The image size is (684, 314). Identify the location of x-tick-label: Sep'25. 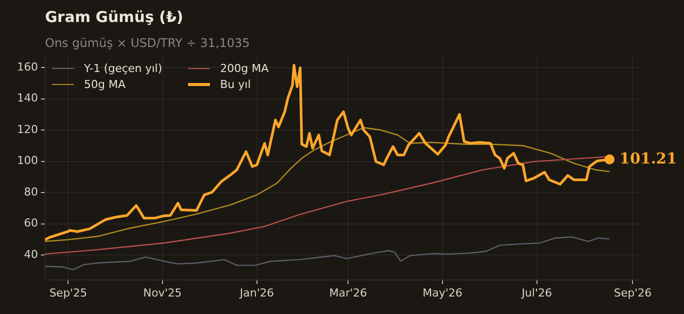
(68, 293).